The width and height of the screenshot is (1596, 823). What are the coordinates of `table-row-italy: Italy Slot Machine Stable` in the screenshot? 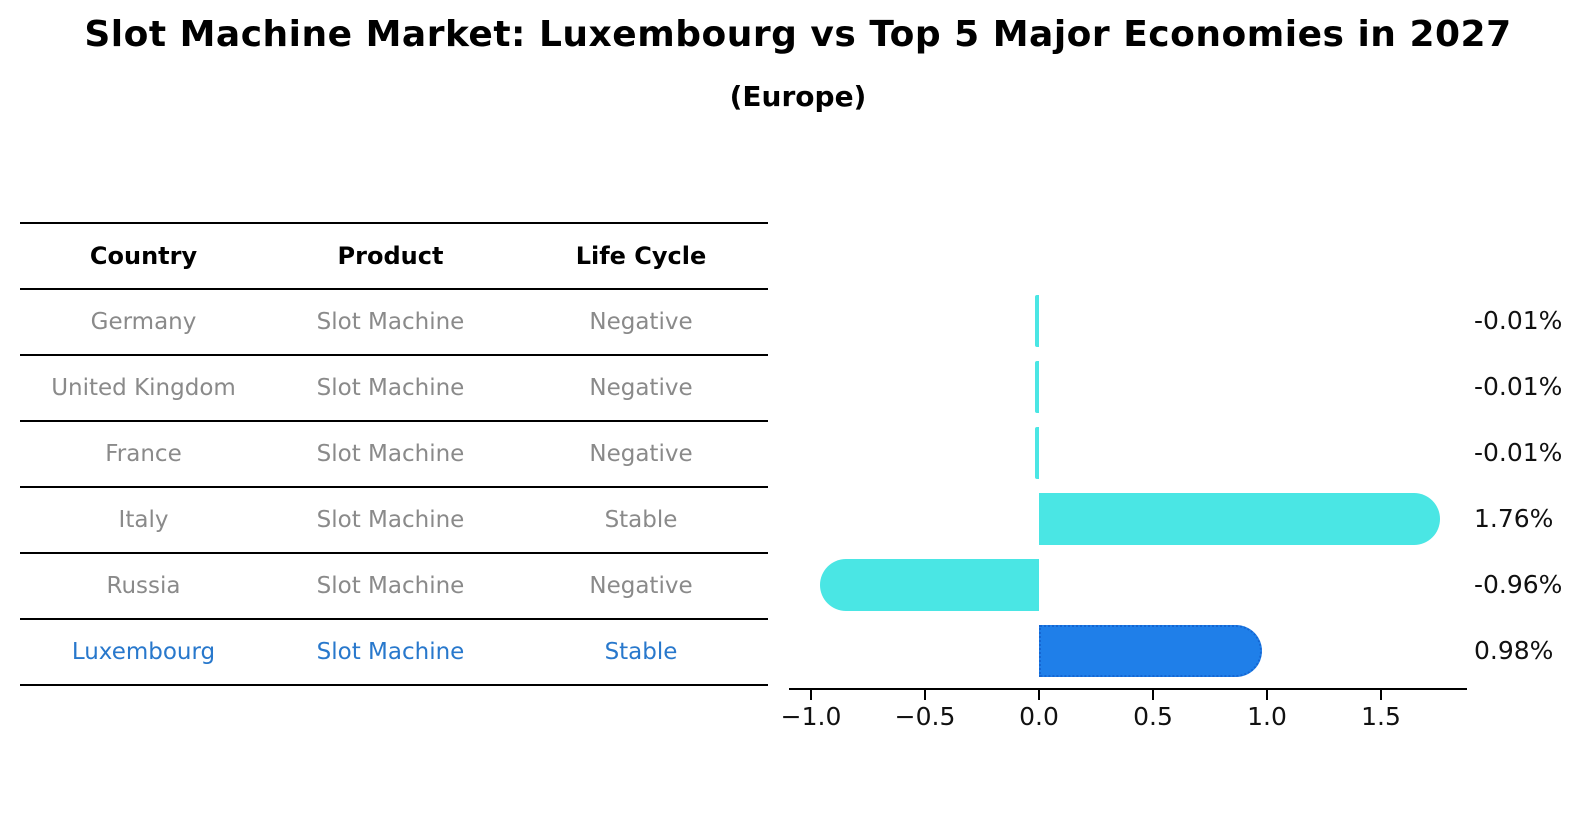 It's located at (394, 519).